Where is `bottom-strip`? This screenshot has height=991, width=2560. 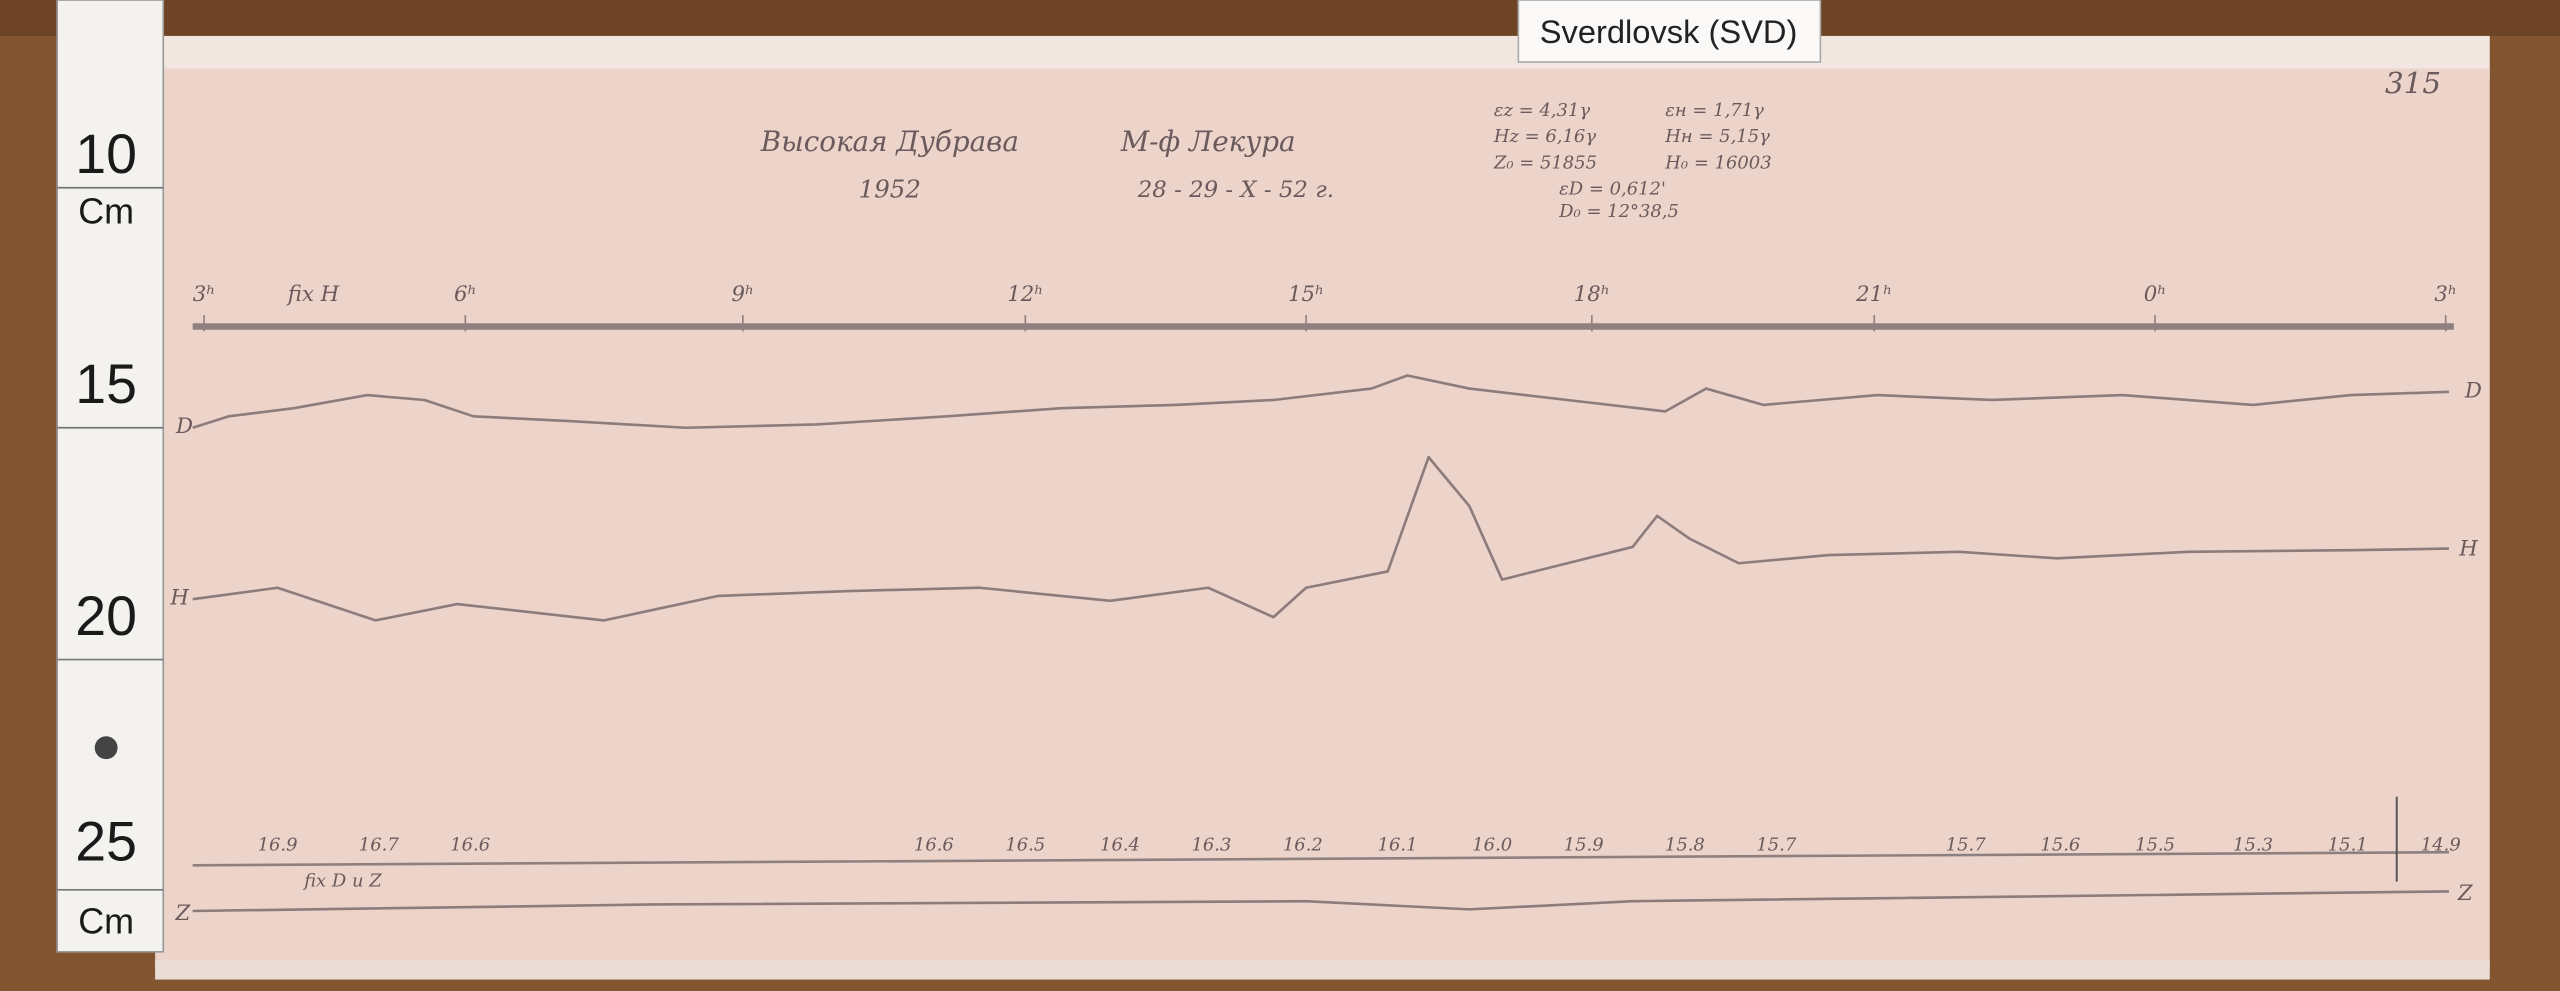
bottom-strip is located at coordinates (1322, 969).